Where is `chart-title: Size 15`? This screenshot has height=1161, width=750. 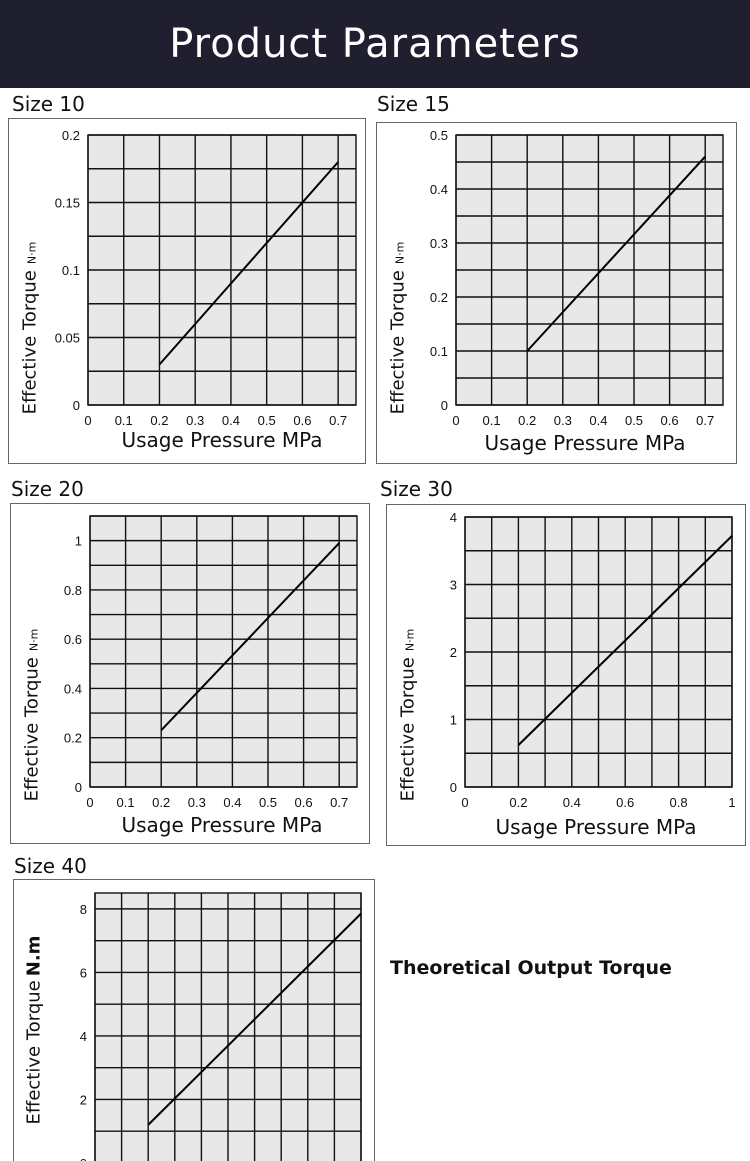
chart-title: Size 15 is located at coordinates (413, 104).